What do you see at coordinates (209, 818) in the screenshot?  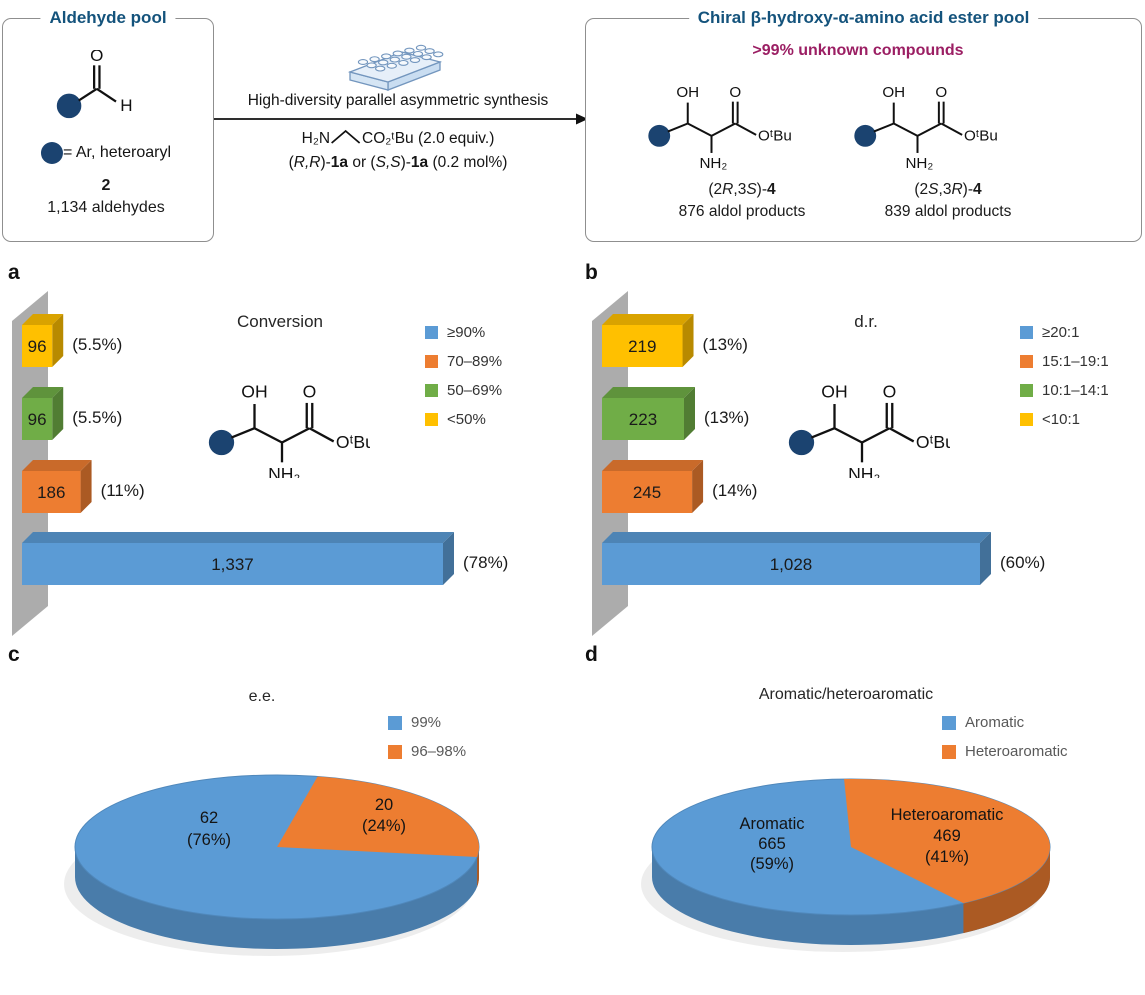 I see `pie-label-line: 62` at bounding box center [209, 818].